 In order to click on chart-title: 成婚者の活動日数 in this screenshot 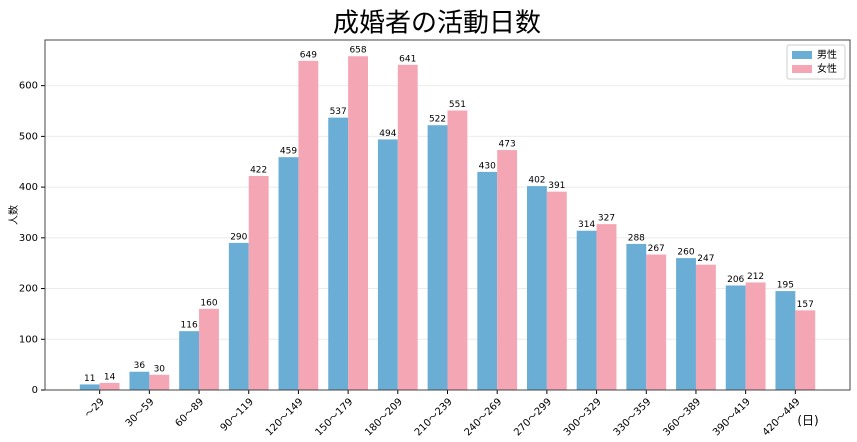, I will do `click(437, 24)`.